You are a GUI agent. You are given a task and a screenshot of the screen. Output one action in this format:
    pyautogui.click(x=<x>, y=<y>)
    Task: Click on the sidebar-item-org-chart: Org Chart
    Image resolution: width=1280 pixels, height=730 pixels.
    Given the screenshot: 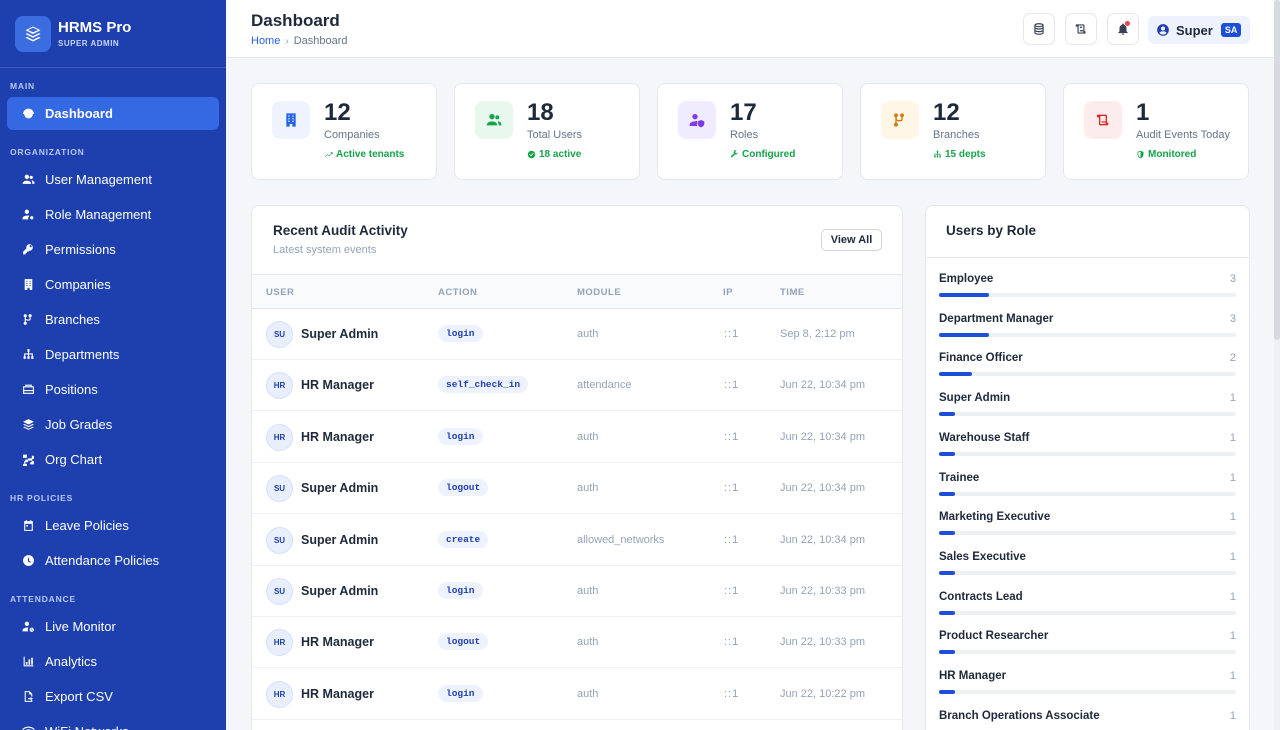 What is the action you would take?
    pyautogui.click(x=113, y=459)
    